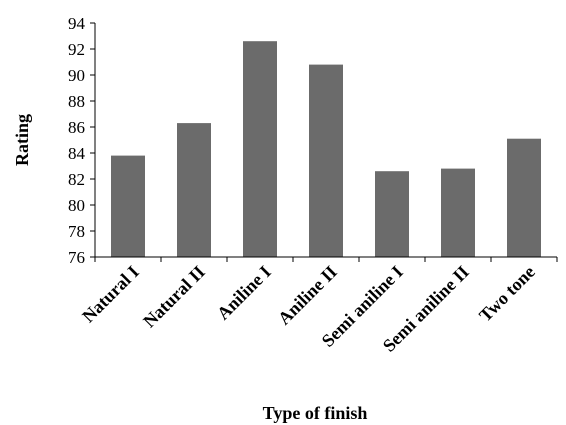  Describe the element at coordinates (76, 101) in the screenshot. I see `y-tick-label: 88` at that location.